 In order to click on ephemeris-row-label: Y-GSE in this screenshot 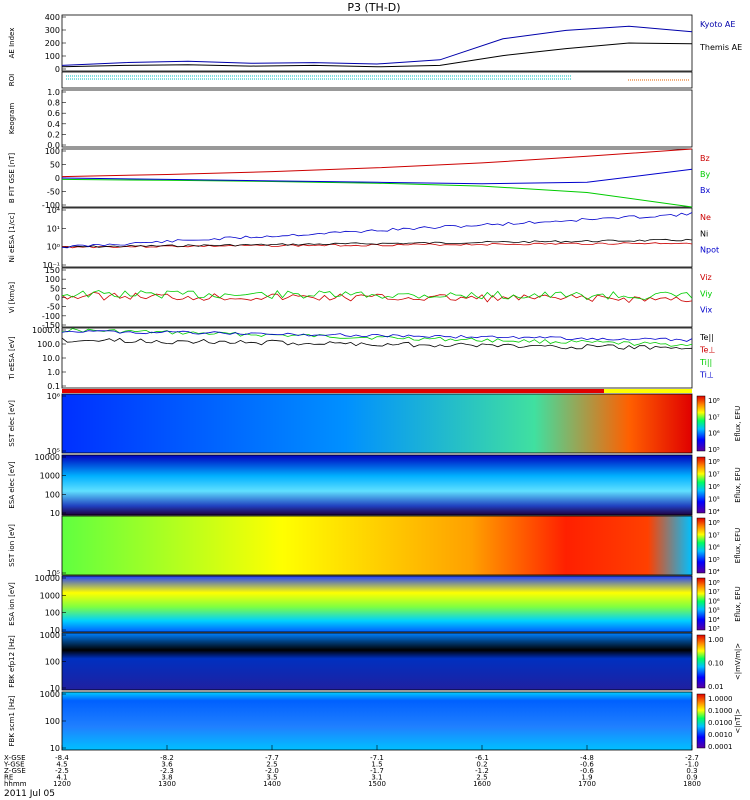, I will do `click(14, 765)`.